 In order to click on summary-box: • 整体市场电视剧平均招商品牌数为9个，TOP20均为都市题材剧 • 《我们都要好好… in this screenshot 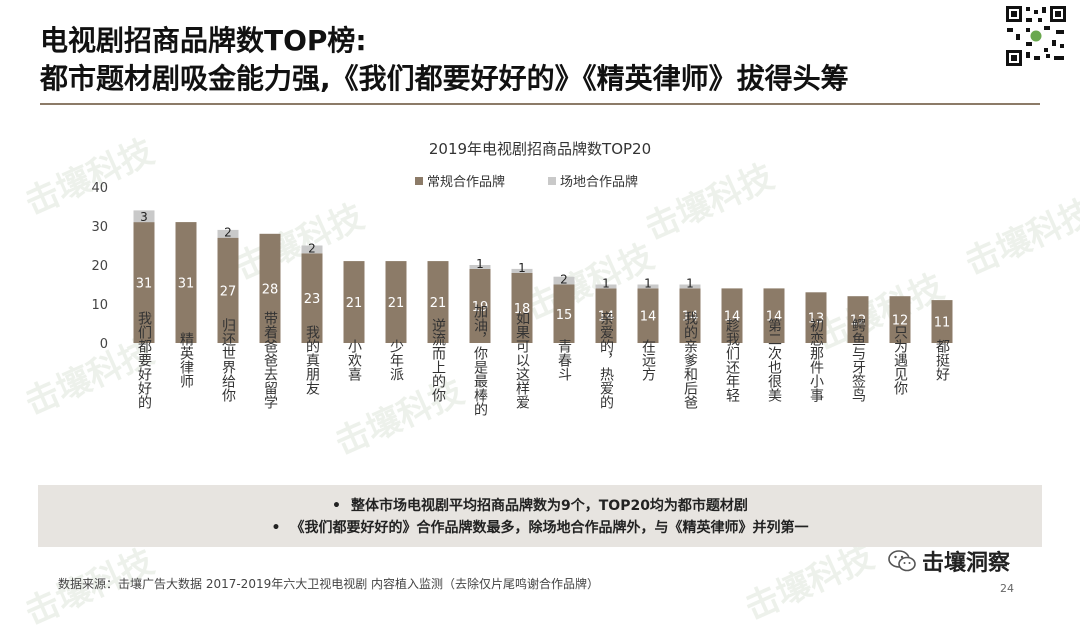, I will do `click(540, 516)`.